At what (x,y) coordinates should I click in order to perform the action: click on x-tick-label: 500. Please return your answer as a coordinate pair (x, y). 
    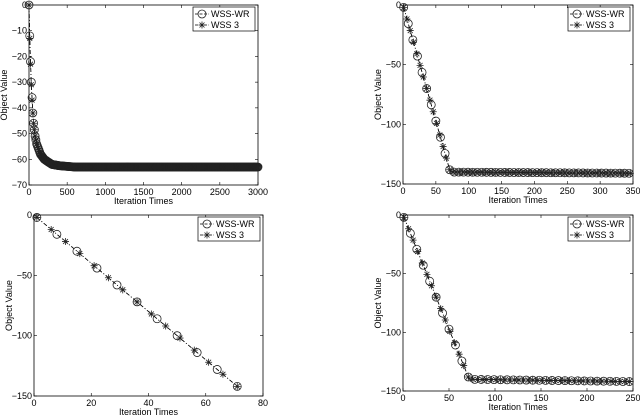
    Looking at the image, I should click on (67, 192).